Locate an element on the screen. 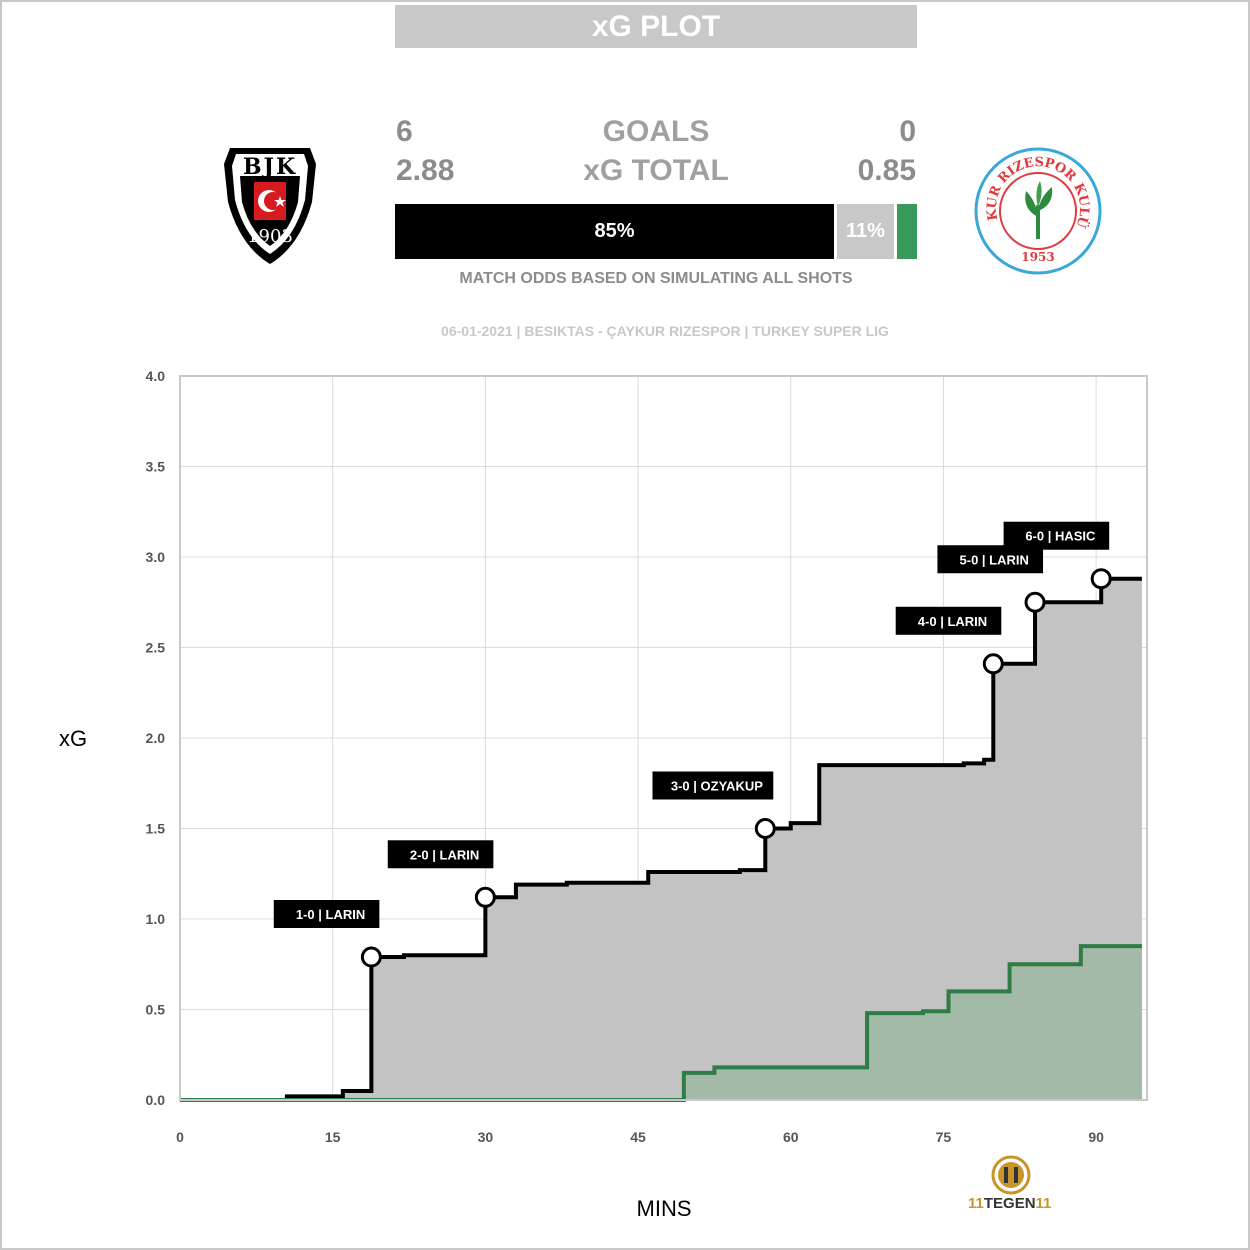 The width and height of the screenshot is (1250, 1250). away-xg-area is located at coordinates (661, 1023).